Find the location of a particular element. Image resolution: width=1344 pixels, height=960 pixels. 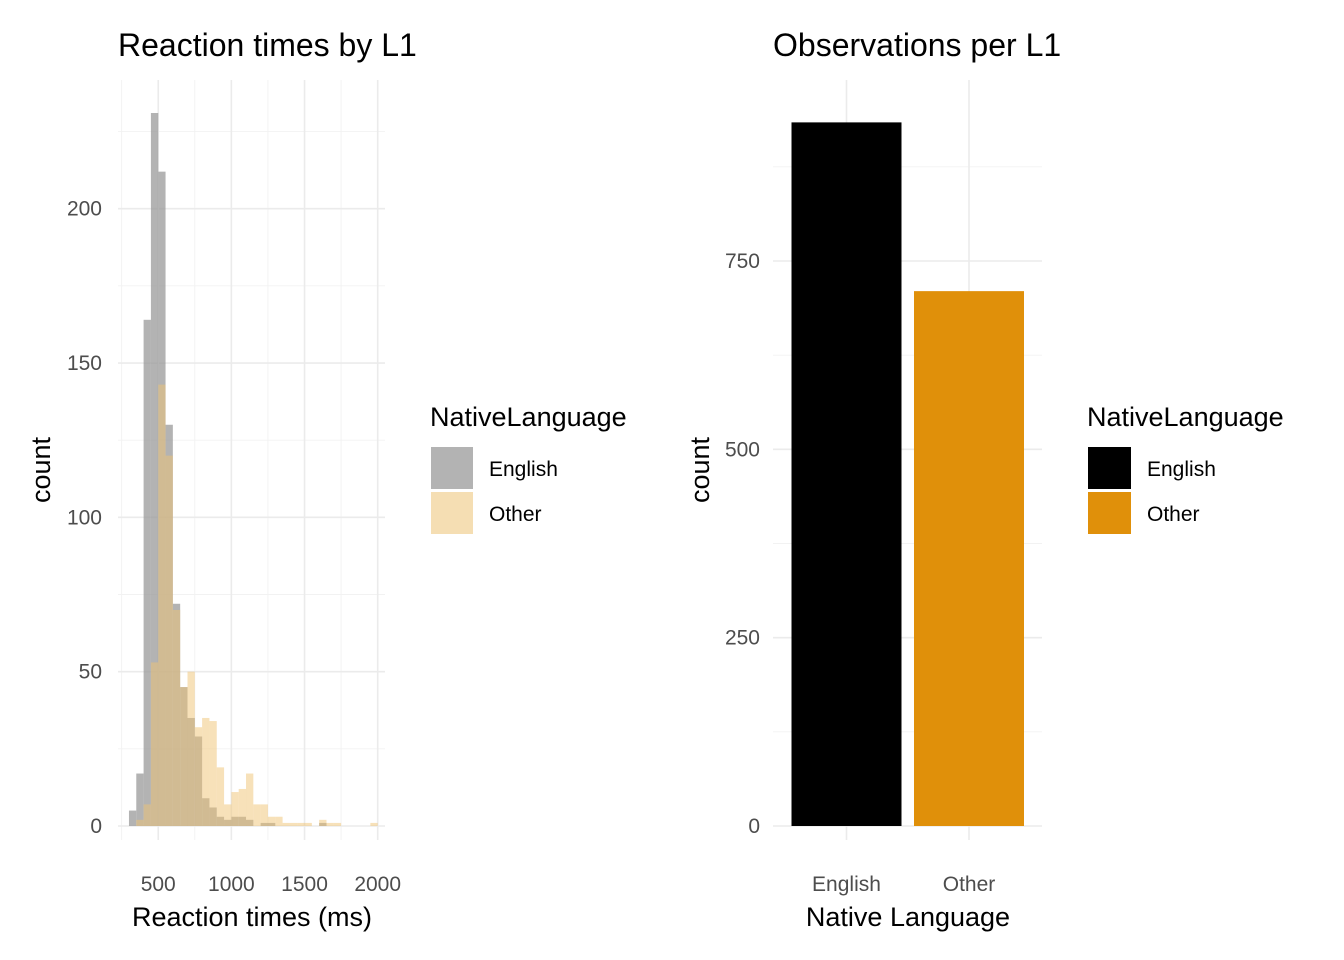

bar-english is located at coordinates (846, 474).